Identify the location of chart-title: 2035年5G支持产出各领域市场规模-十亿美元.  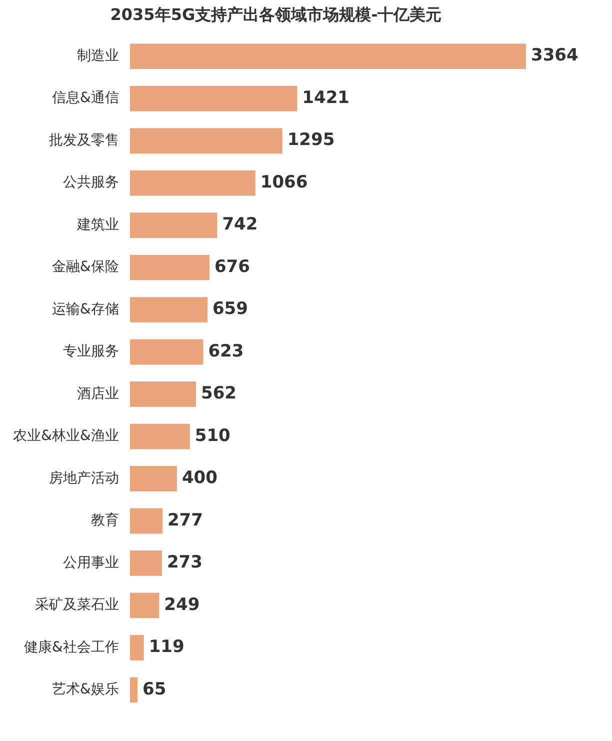
(276, 14).